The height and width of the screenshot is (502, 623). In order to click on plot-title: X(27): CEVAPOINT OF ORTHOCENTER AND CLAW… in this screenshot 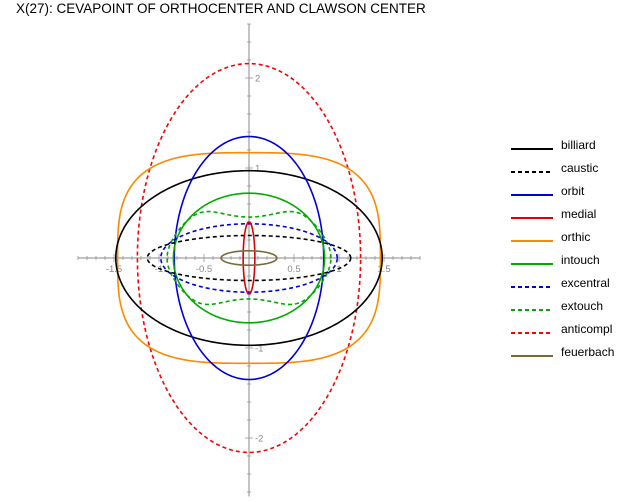, I will do `click(221, 8)`.